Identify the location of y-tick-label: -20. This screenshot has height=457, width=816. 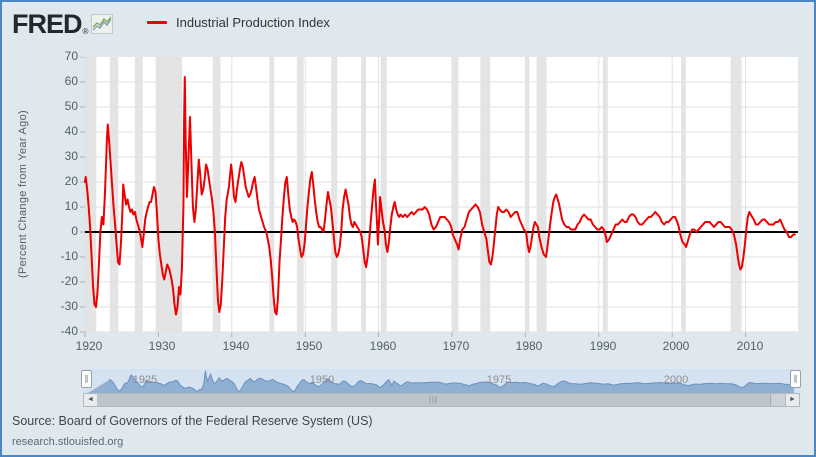
(69, 281).